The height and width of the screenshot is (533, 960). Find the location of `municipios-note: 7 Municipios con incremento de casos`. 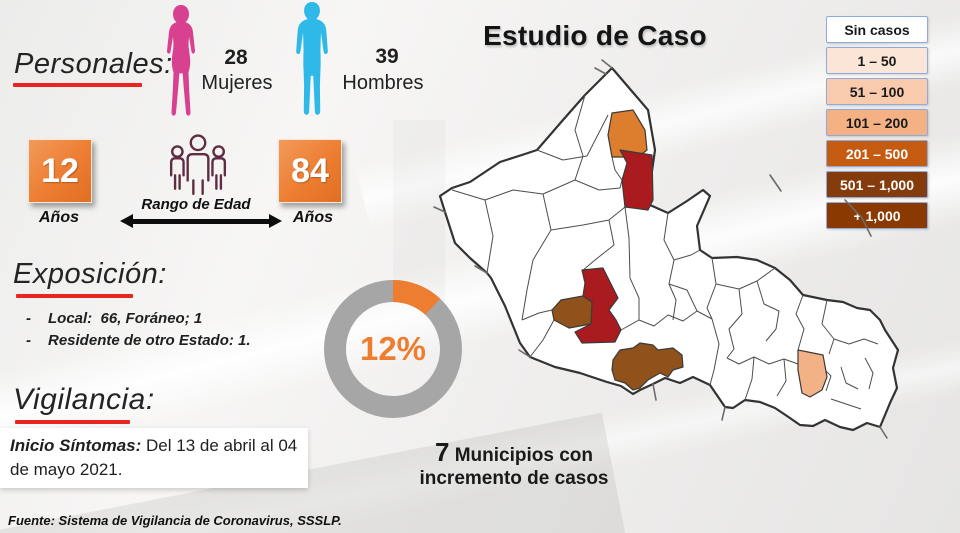

municipios-note: 7 Municipios con incremento de casos is located at coordinates (514, 464).